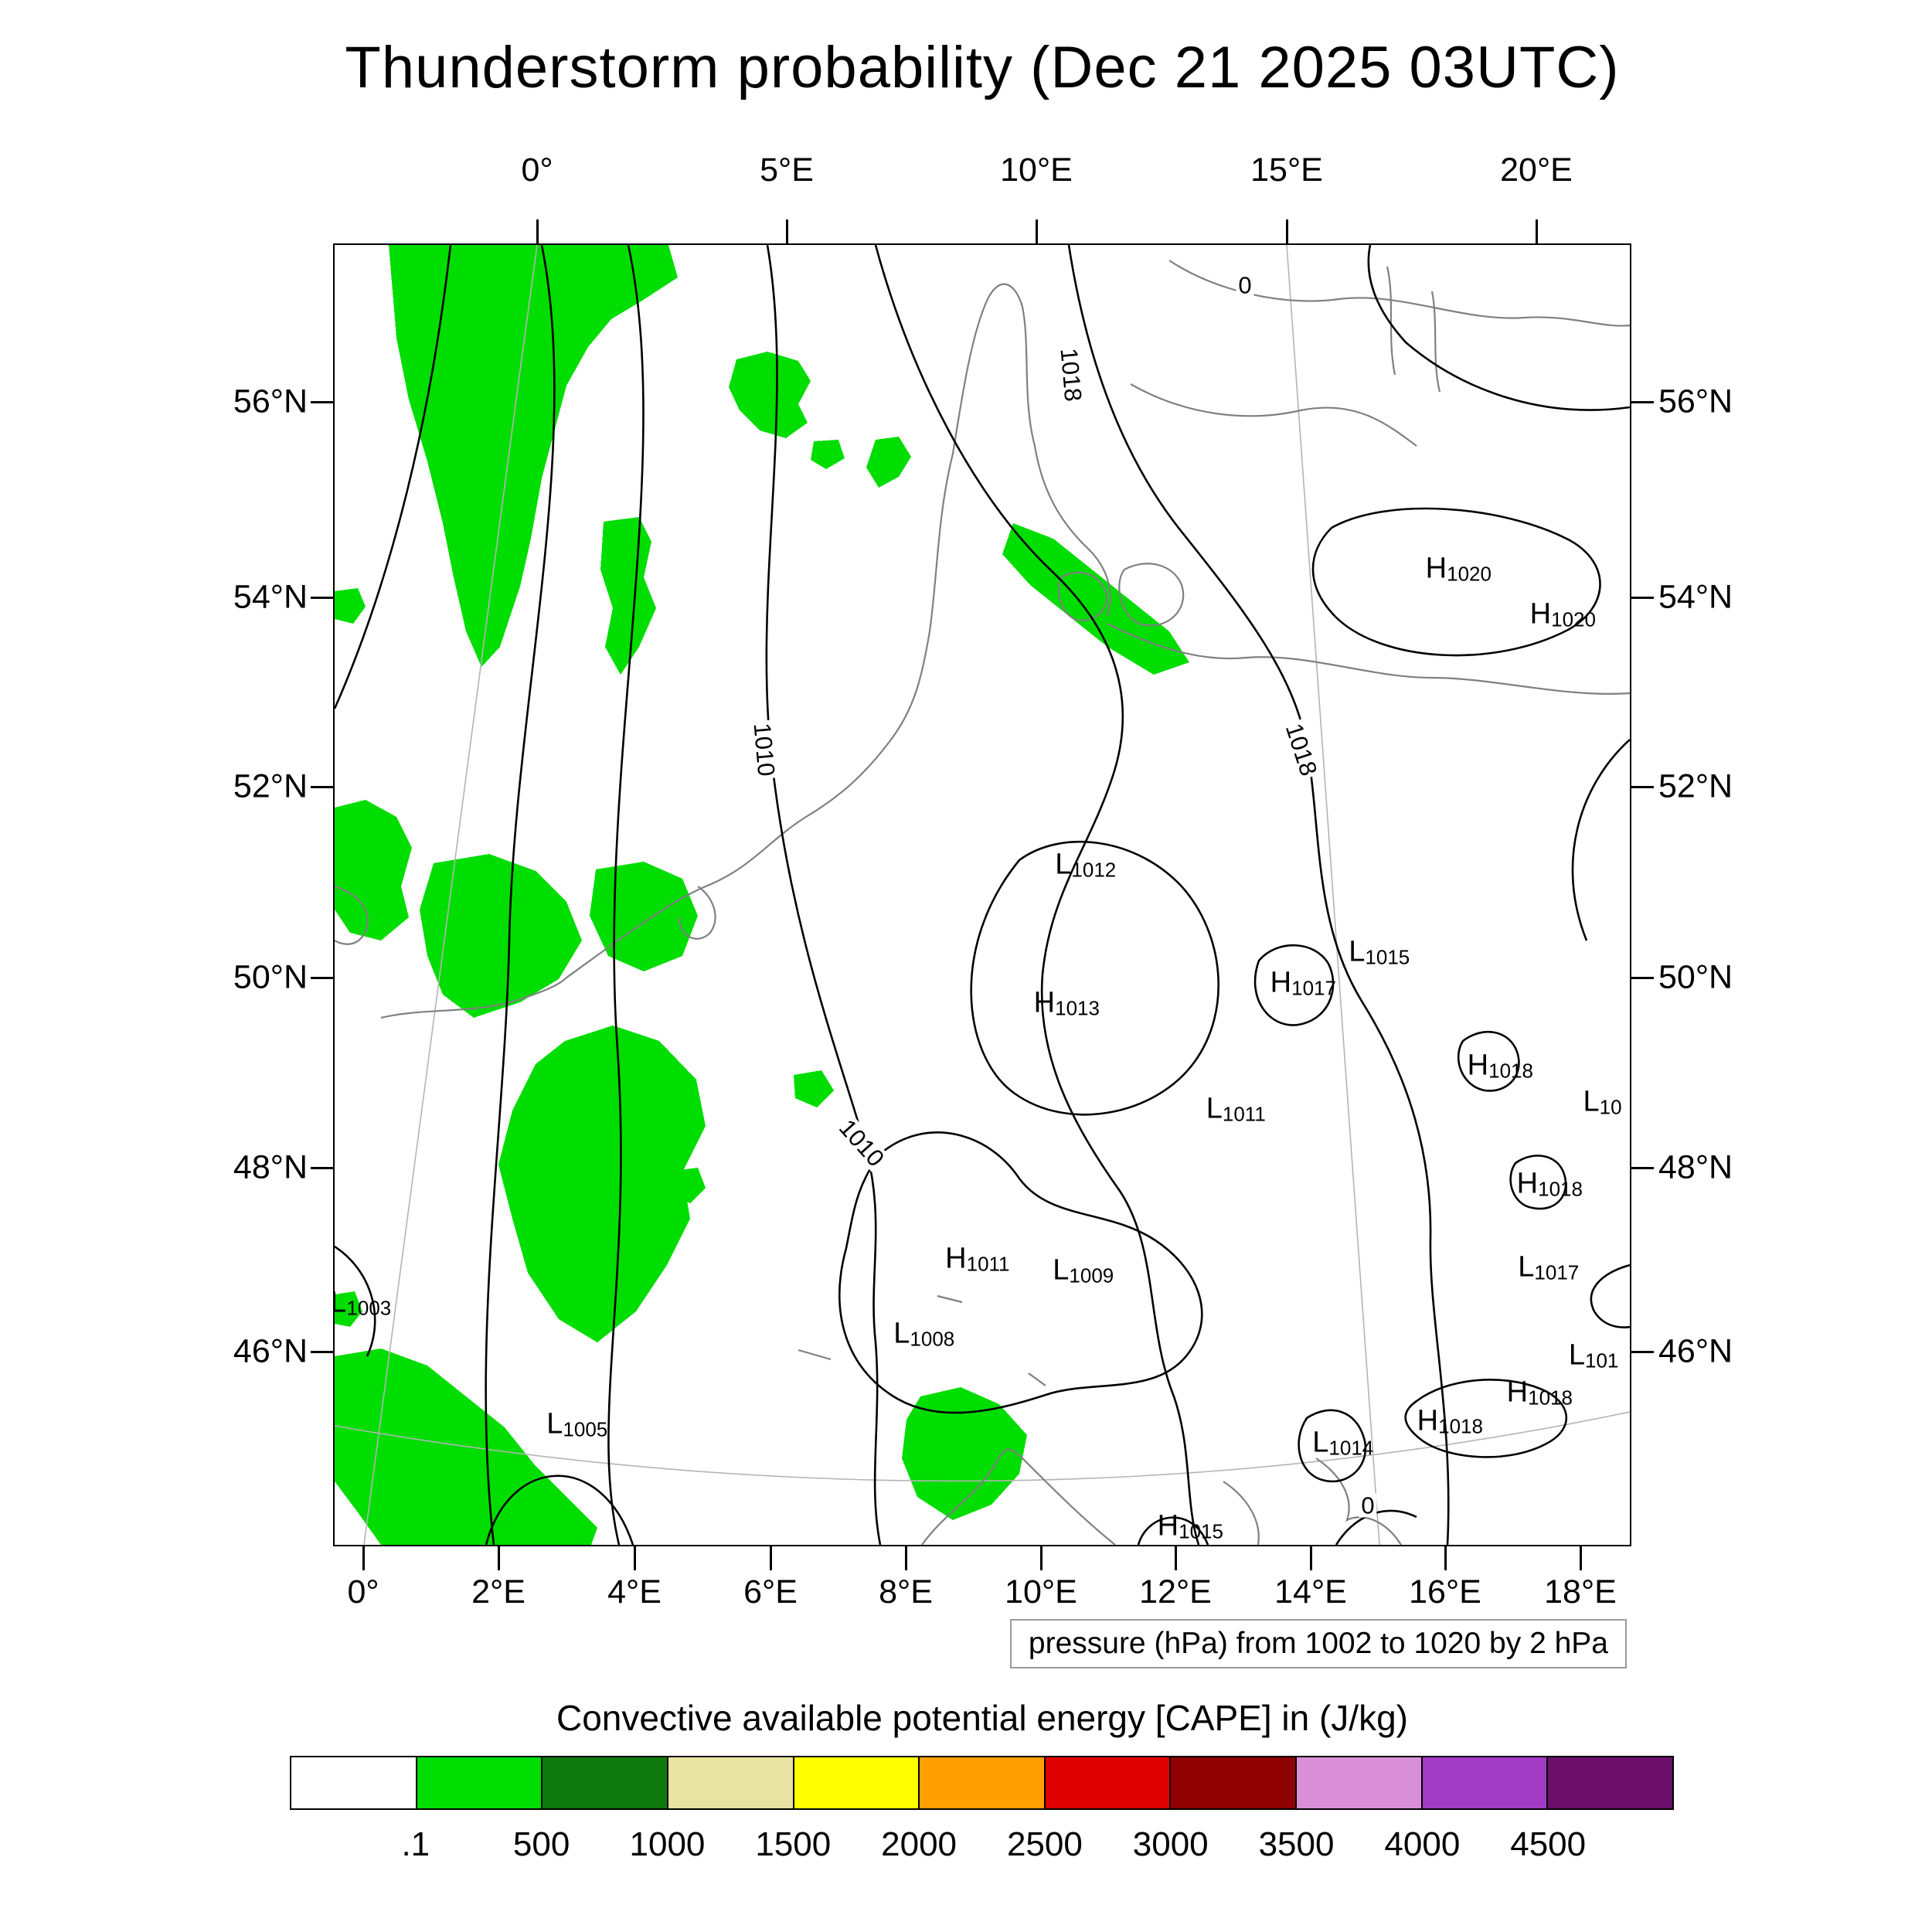 This screenshot has width=1932, height=1932. I want to click on pressure-center-low: L101, so click(1594, 1355).